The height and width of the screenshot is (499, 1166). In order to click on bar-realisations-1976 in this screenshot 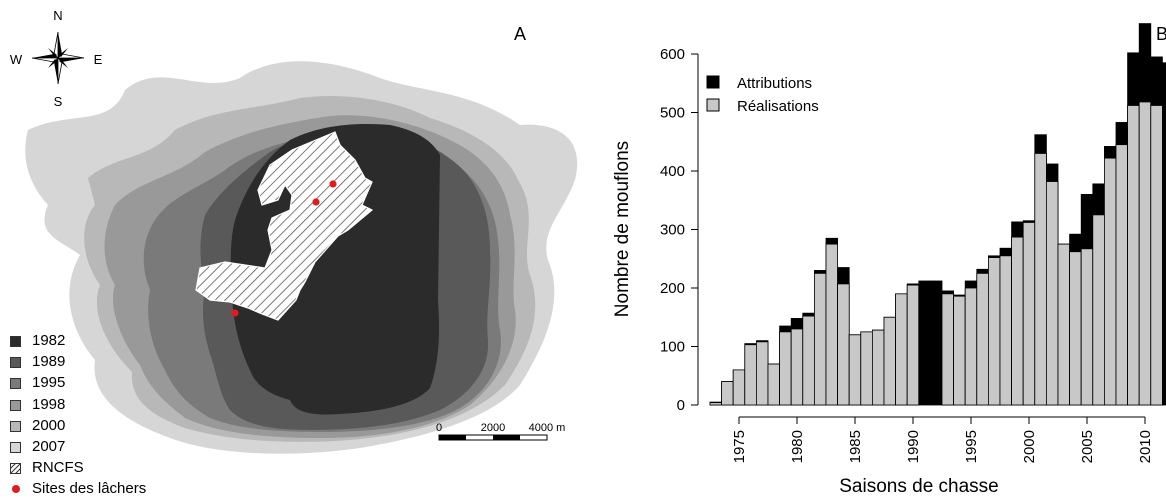, I will do `click(750, 375)`.